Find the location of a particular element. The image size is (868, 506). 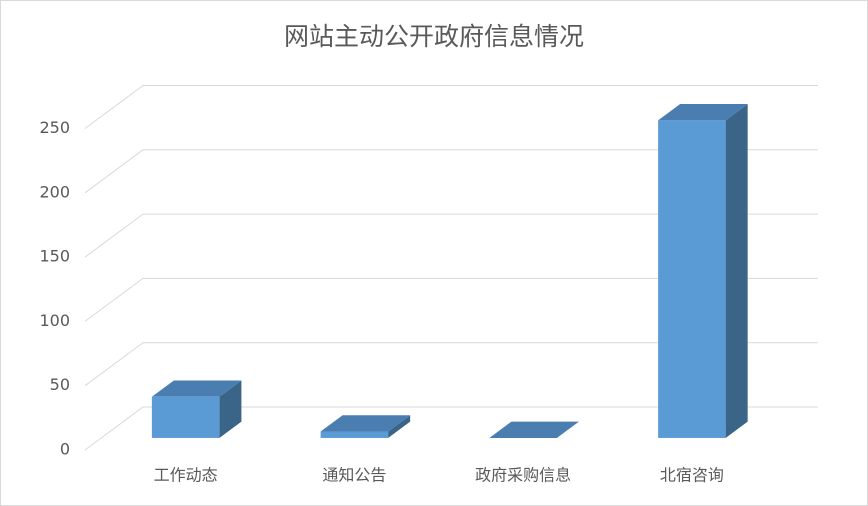

y-tick-label: 50 is located at coordinates (60, 384).